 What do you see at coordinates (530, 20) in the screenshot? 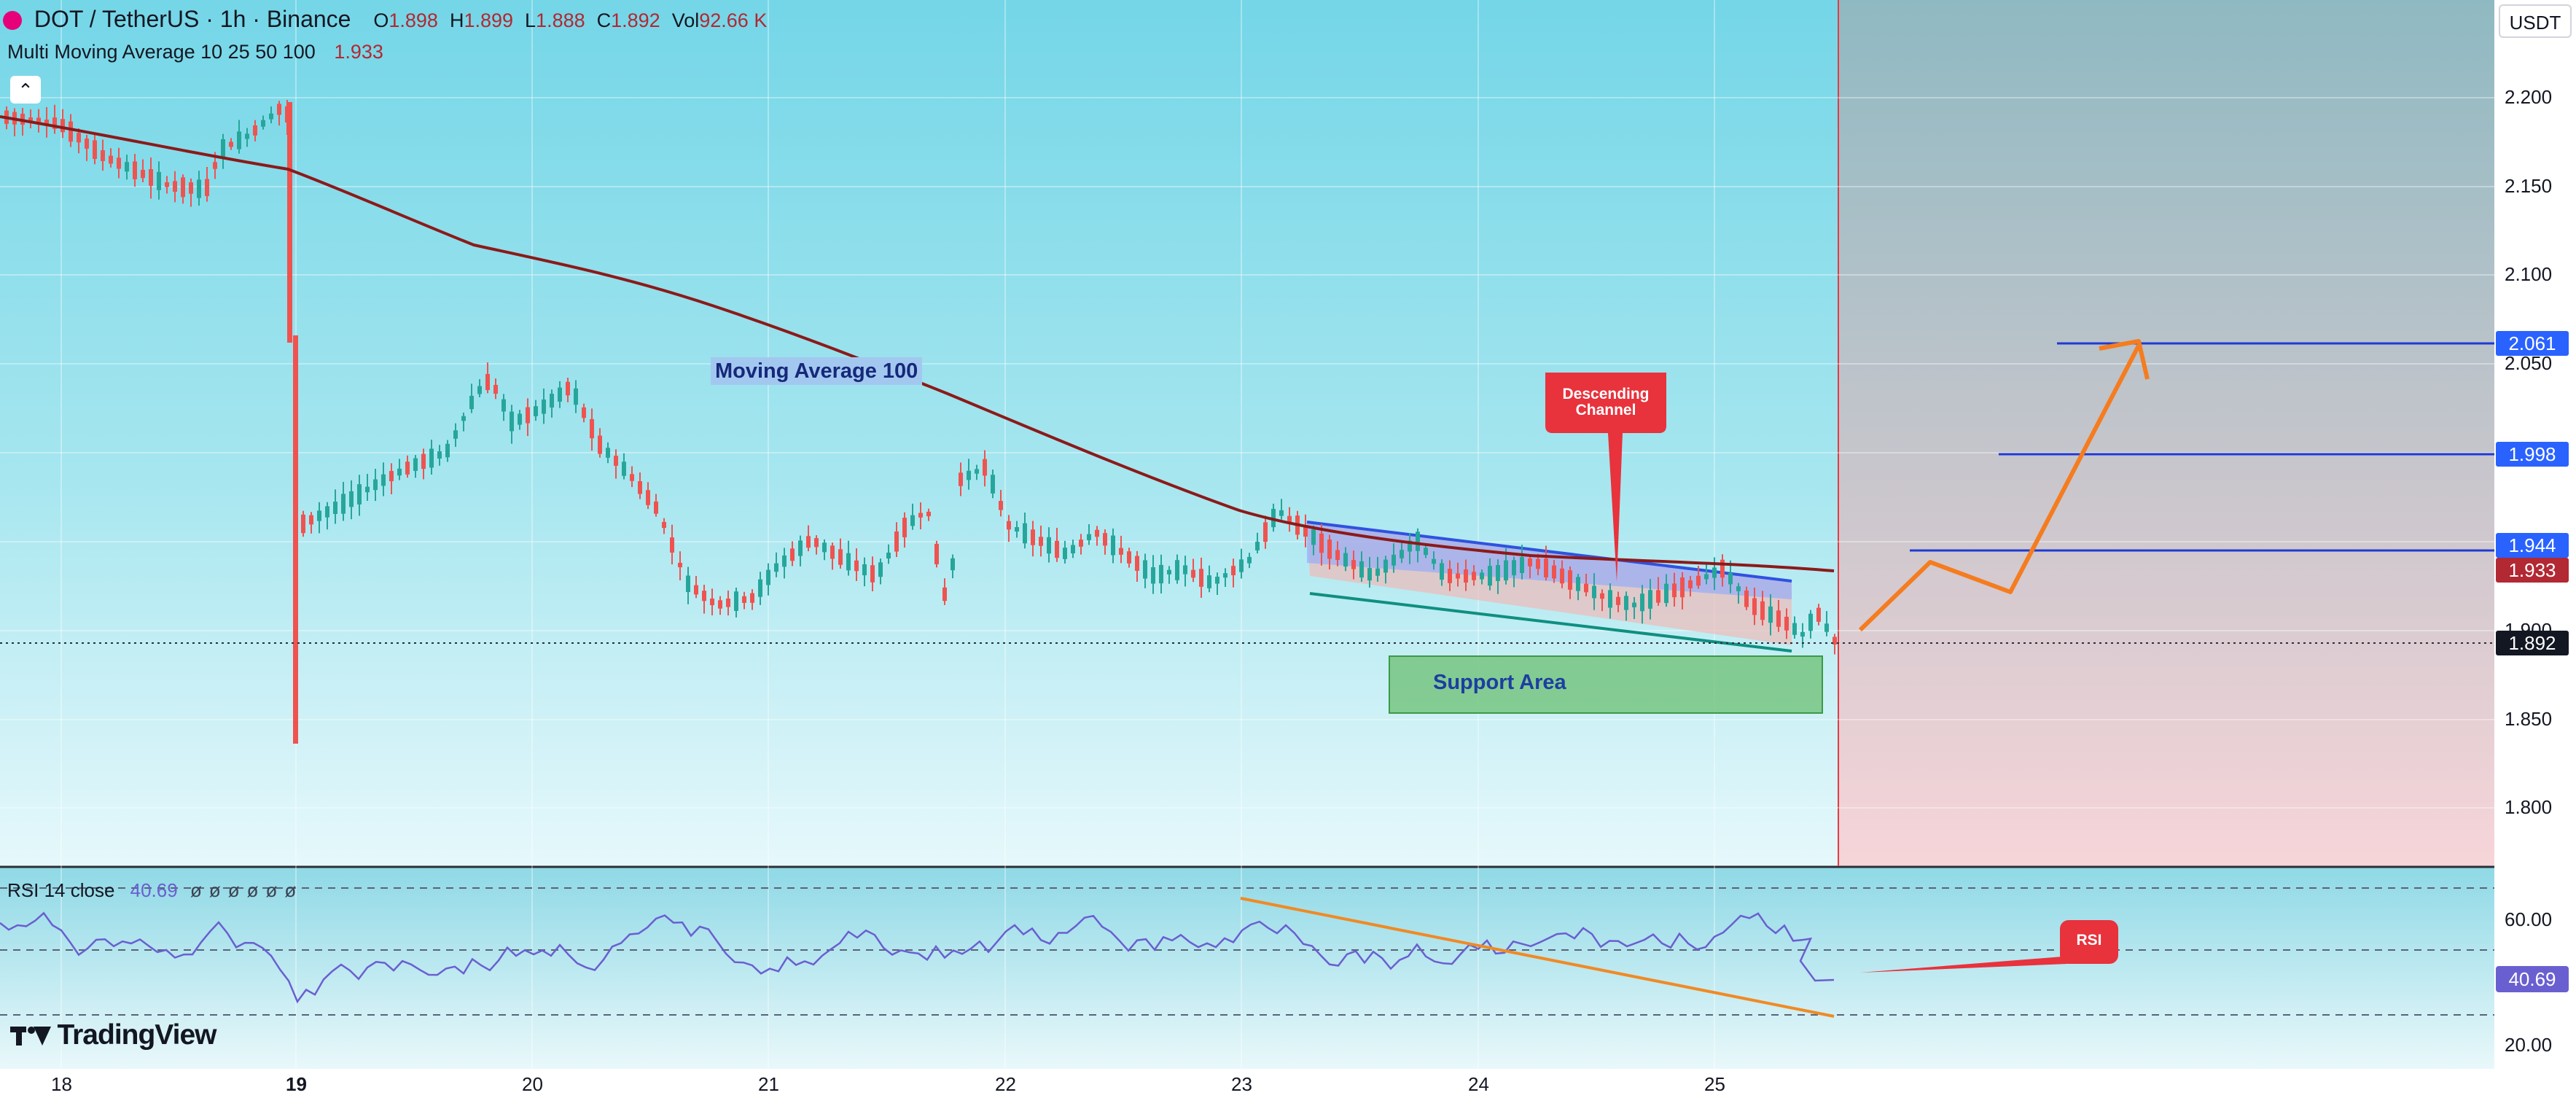
I see `ohlc-key-l: L` at bounding box center [530, 20].